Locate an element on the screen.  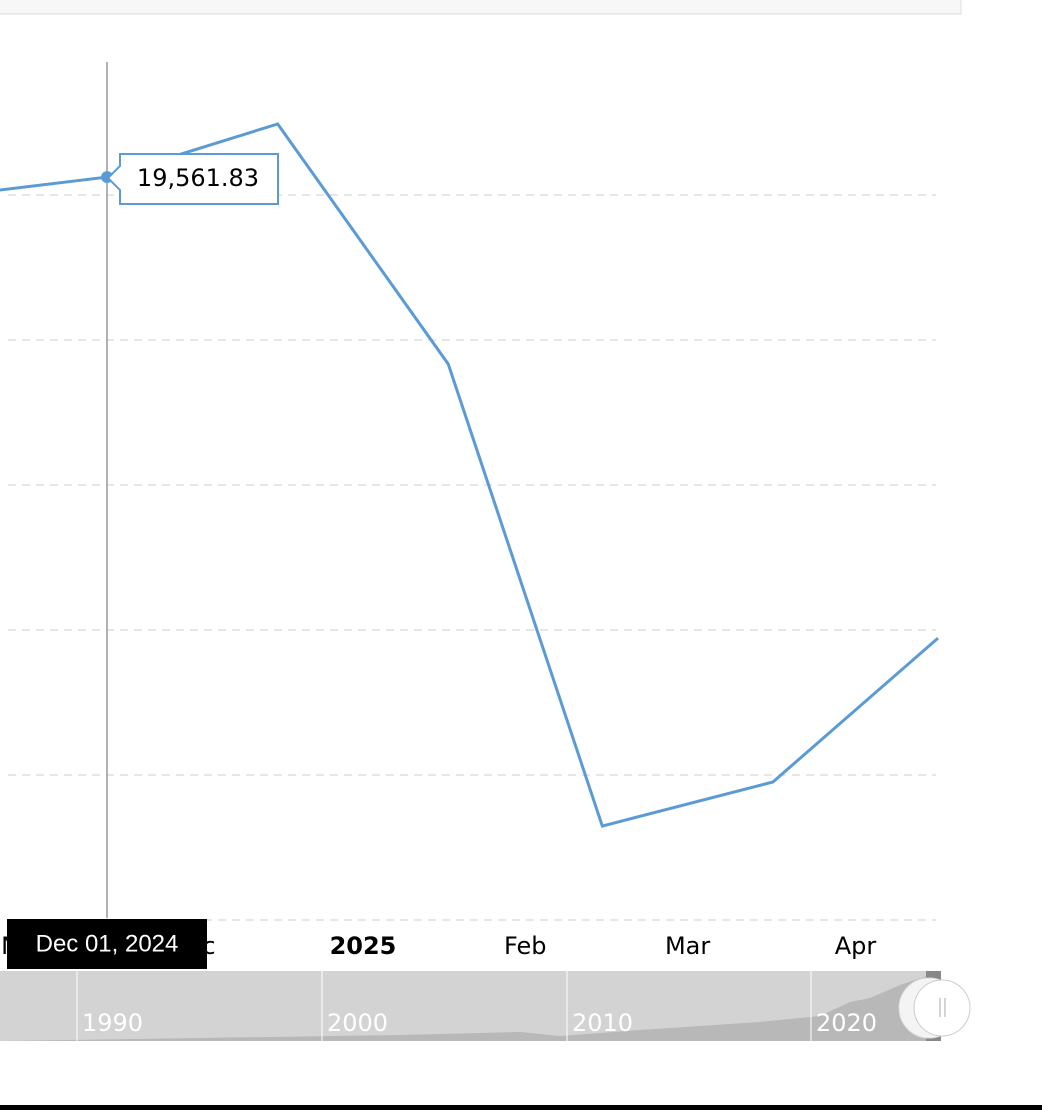
navigator-labels: 1990 2000 2010 2020 is located at coordinates (476, 1006).